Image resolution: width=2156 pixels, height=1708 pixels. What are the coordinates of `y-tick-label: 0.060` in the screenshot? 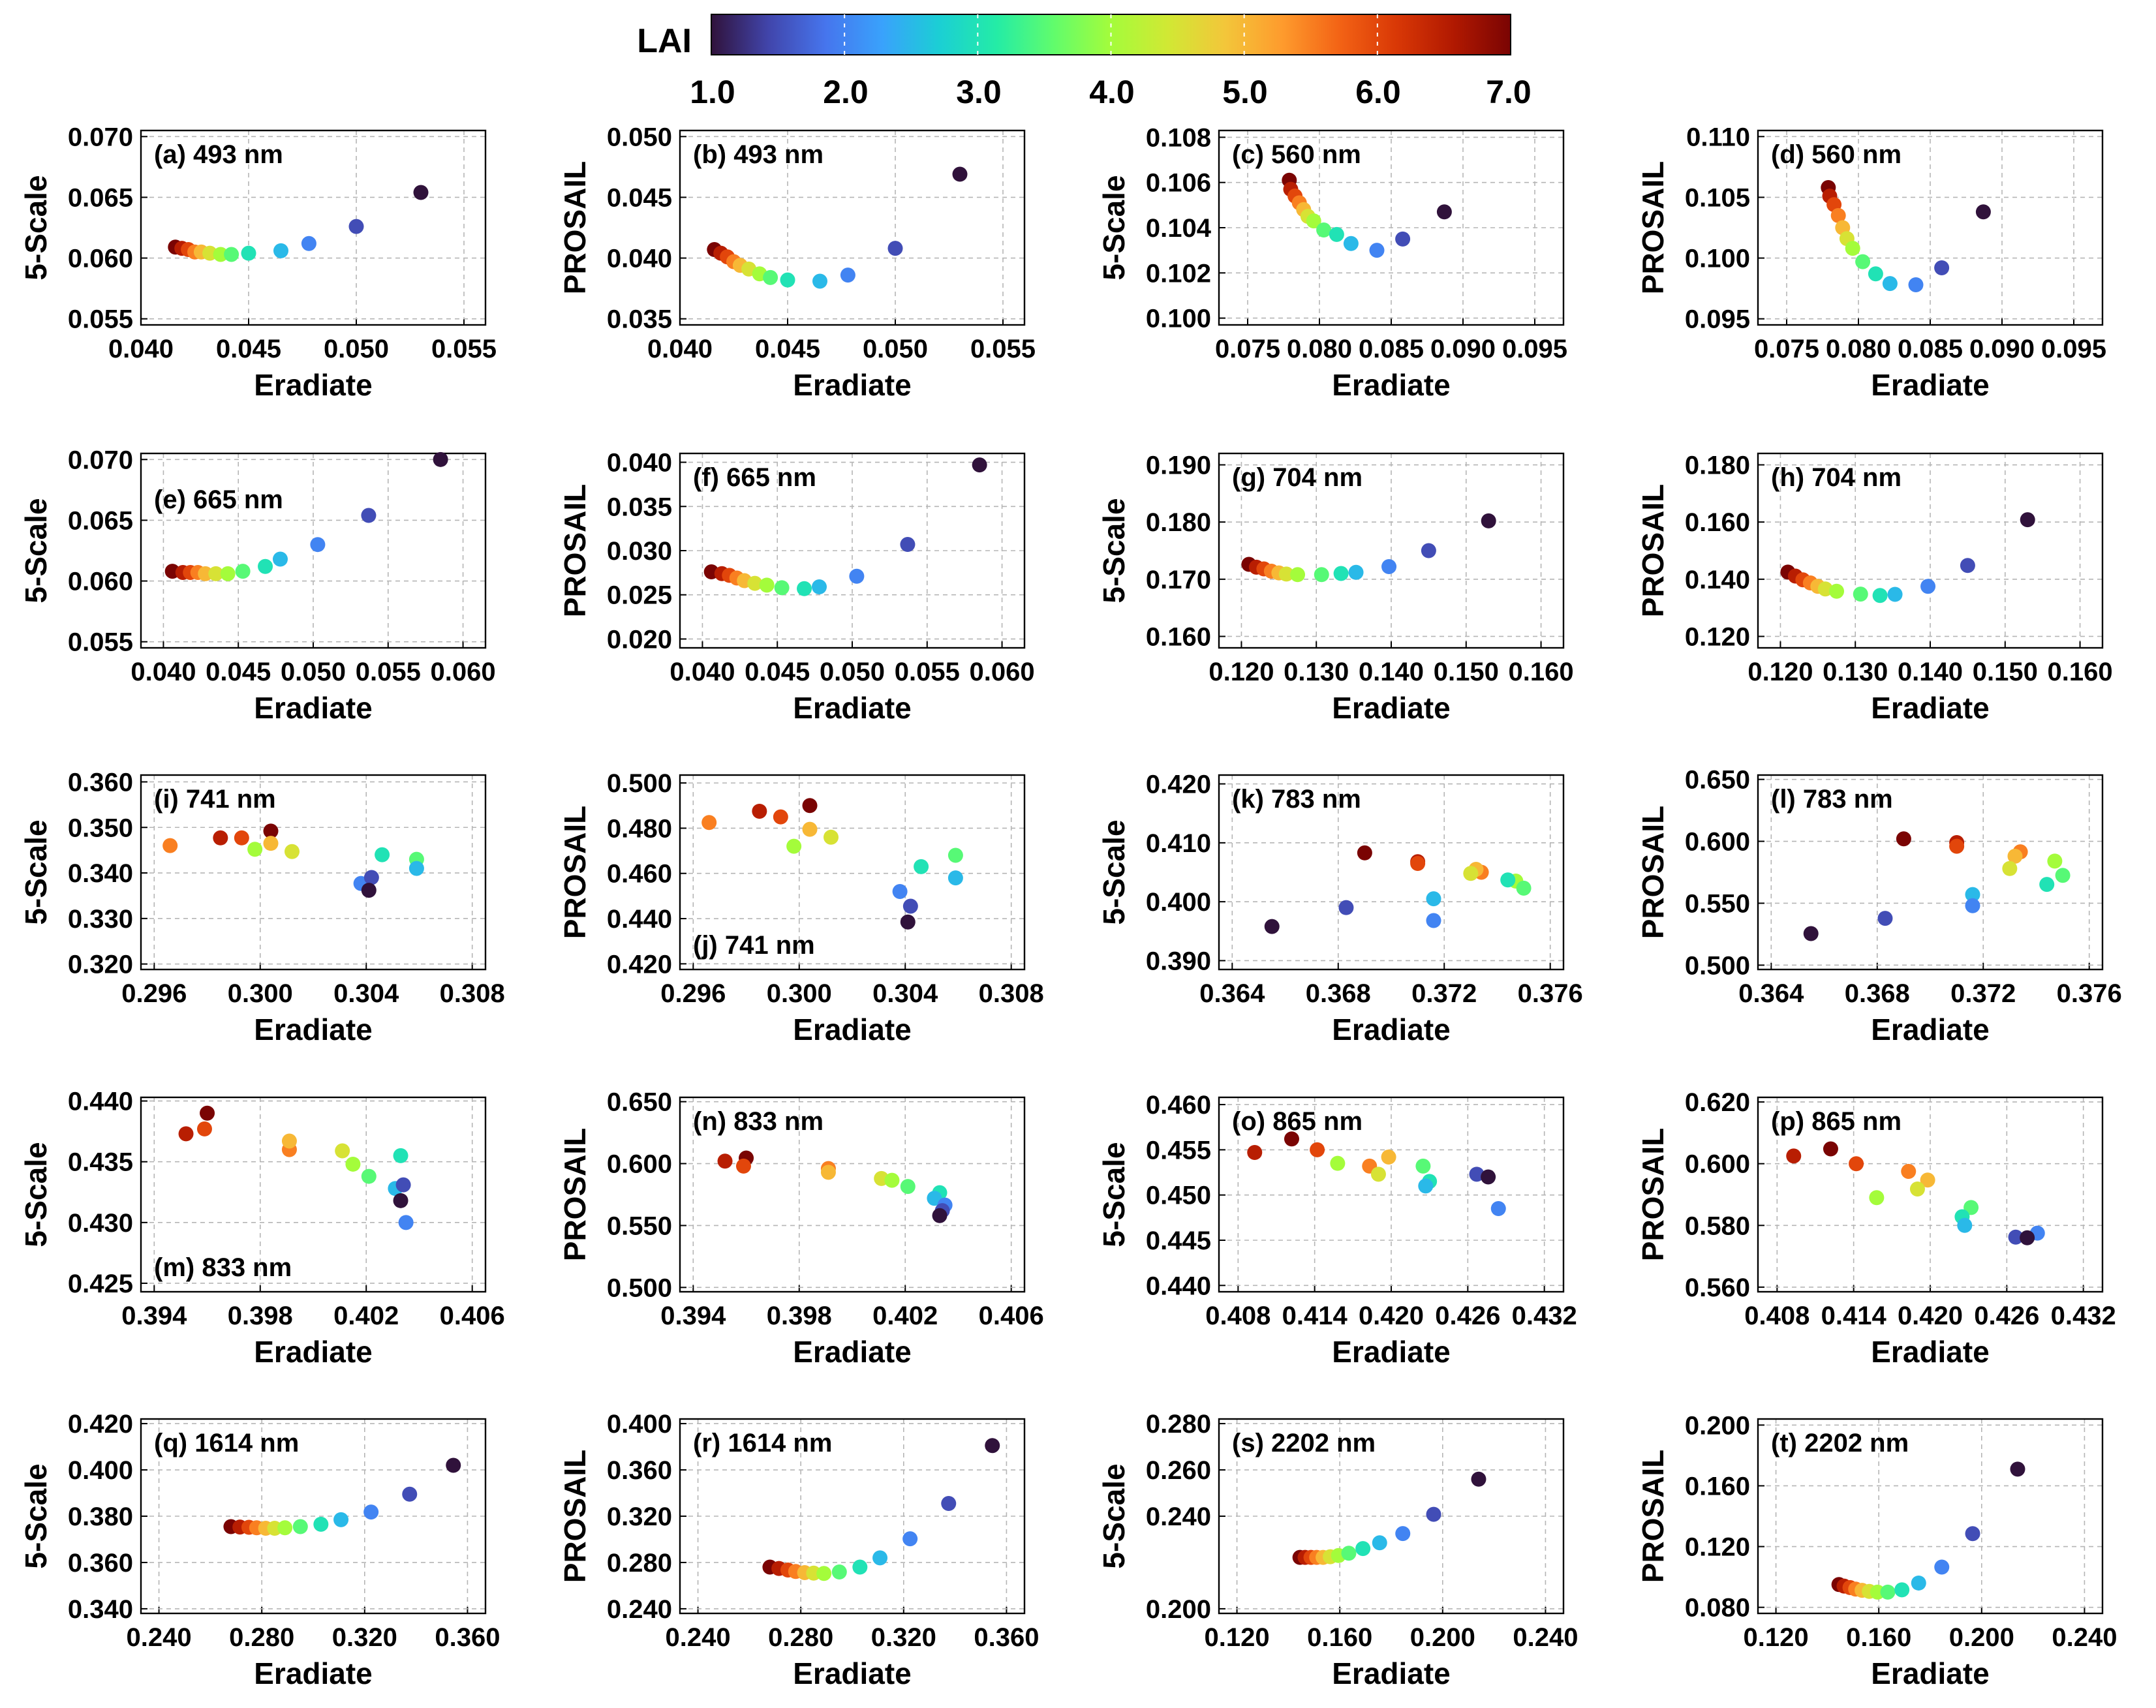 It's located at (101, 582).